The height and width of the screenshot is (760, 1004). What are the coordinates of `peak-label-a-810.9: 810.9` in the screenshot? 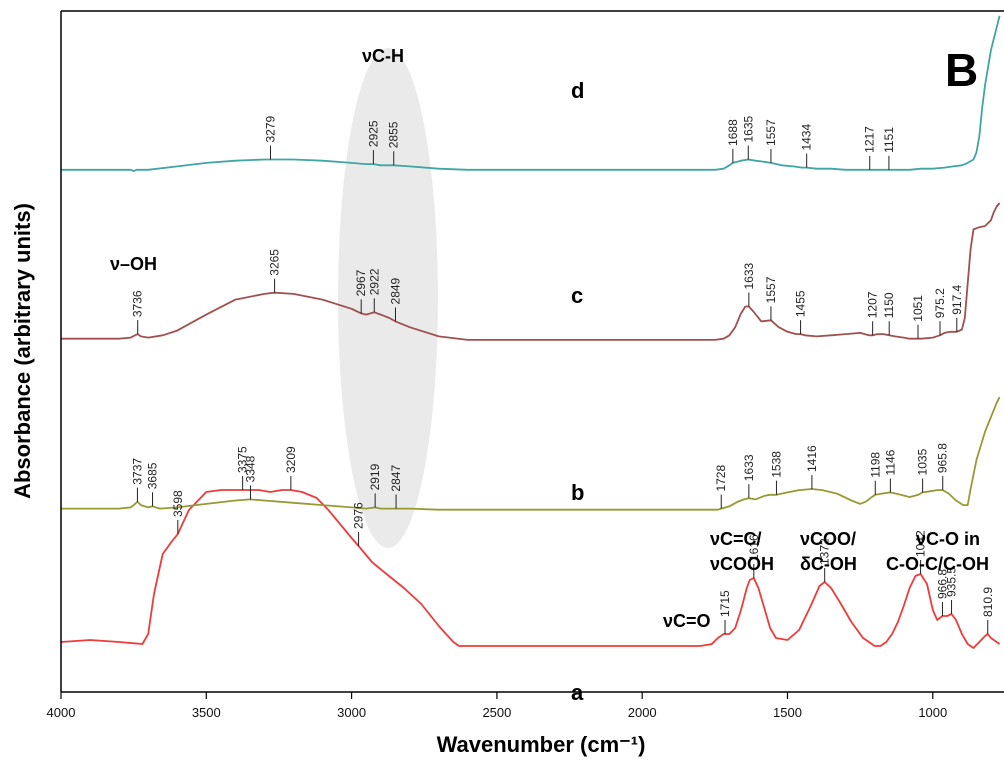 It's located at (988, 602).